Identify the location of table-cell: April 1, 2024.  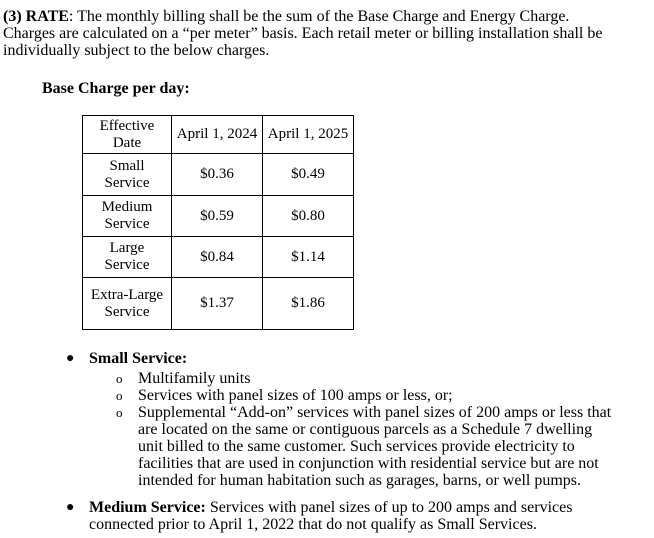
(217, 134).